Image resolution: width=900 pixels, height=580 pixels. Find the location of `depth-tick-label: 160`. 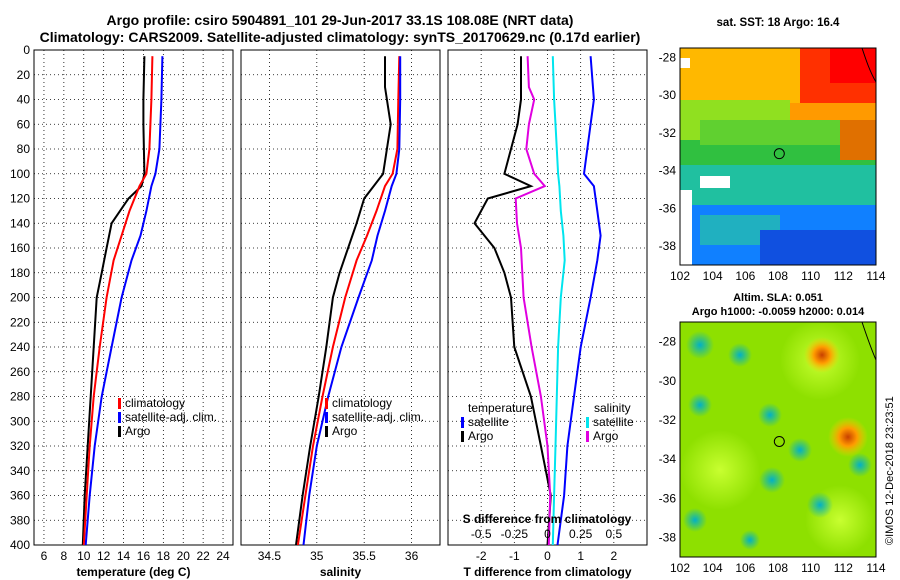

depth-tick-label: 160 is located at coordinates (20, 248).